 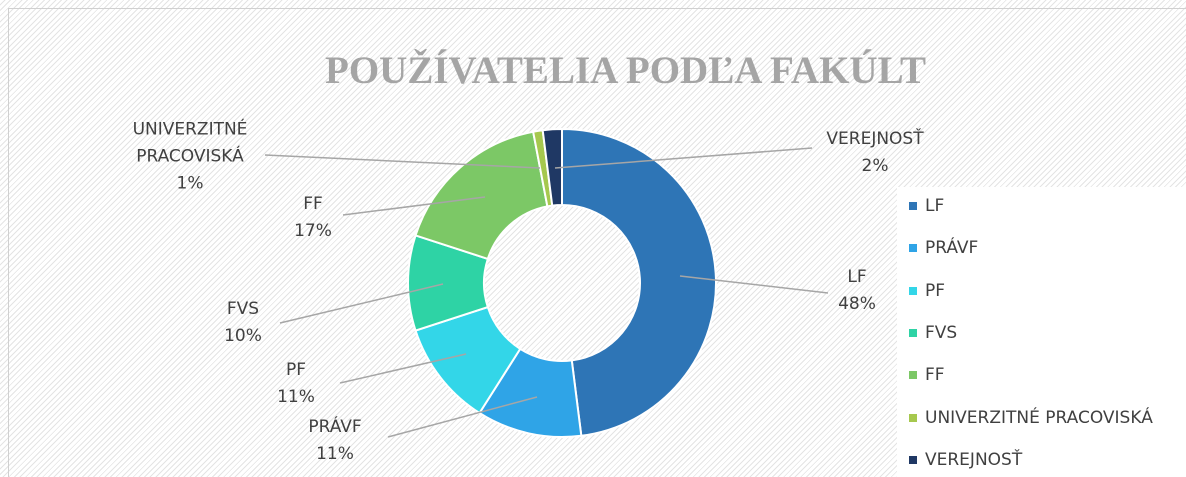 What do you see at coordinates (243, 309) in the screenshot?
I see `data-label-category: FVS` at bounding box center [243, 309].